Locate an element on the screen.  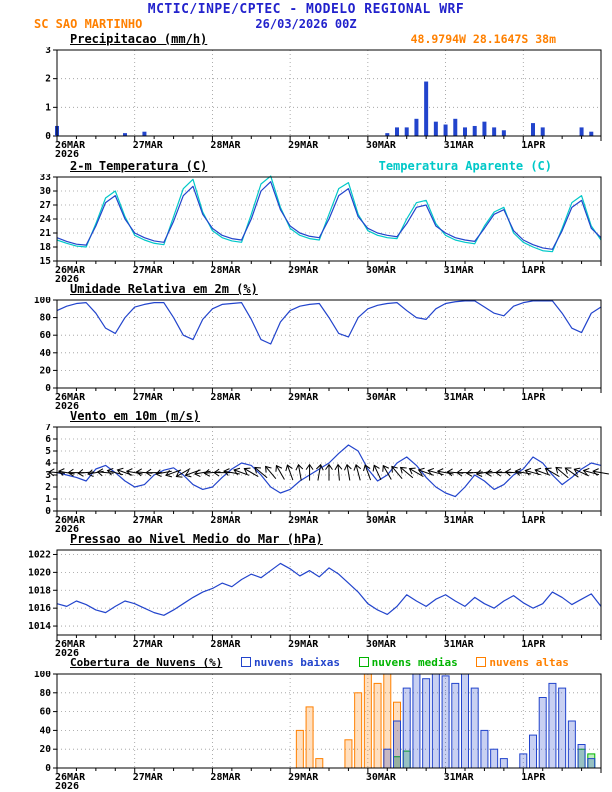
model-title: MCTIC/INPE/CPTEC - MODELO REGIONAL WRF is located at coordinates (306, 9).